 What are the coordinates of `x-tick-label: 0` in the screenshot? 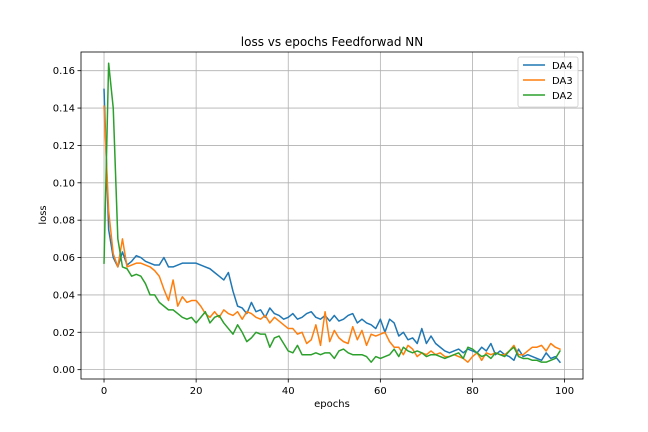 It's located at (104, 391).